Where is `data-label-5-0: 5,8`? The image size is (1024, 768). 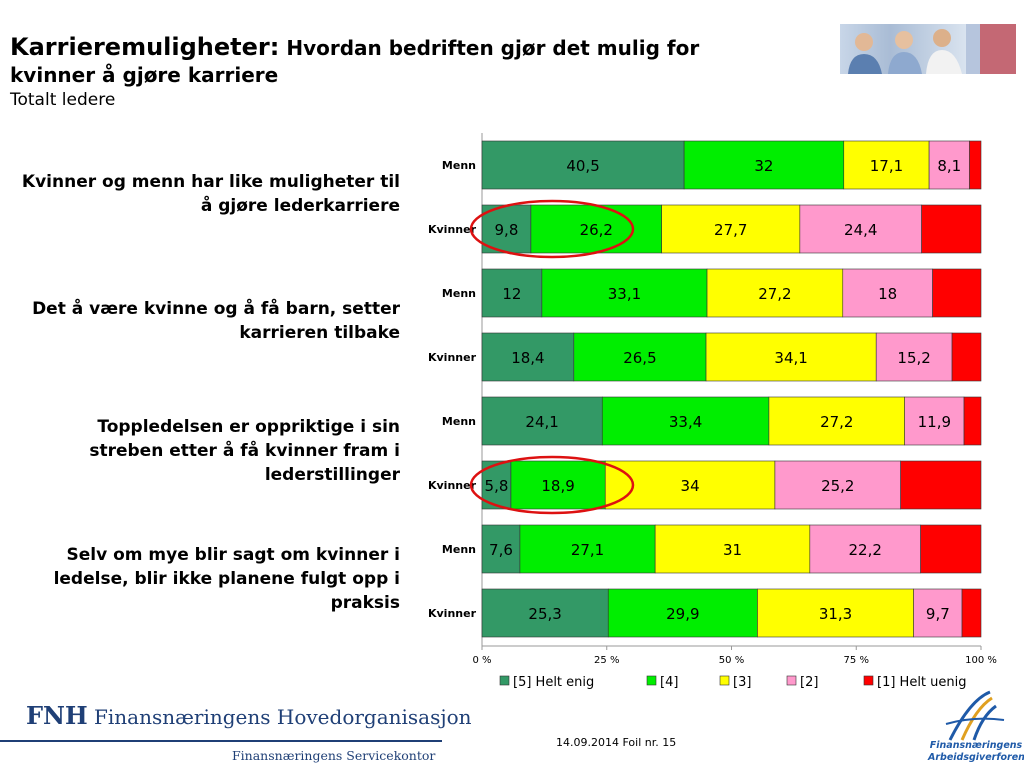 data-label-5-0: 5,8 is located at coordinates (497, 486).